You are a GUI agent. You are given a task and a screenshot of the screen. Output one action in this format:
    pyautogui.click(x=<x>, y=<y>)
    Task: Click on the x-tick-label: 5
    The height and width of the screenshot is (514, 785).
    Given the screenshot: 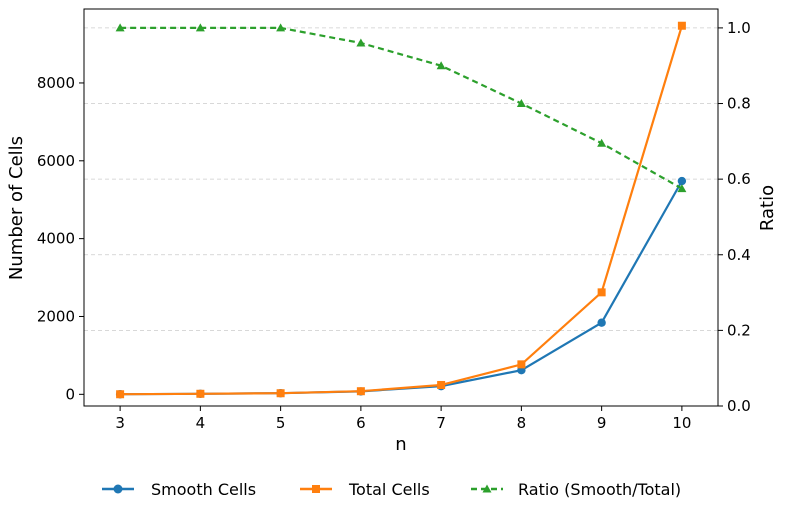 What is the action you would take?
    pyautogui.click(x=281, y=423)
    